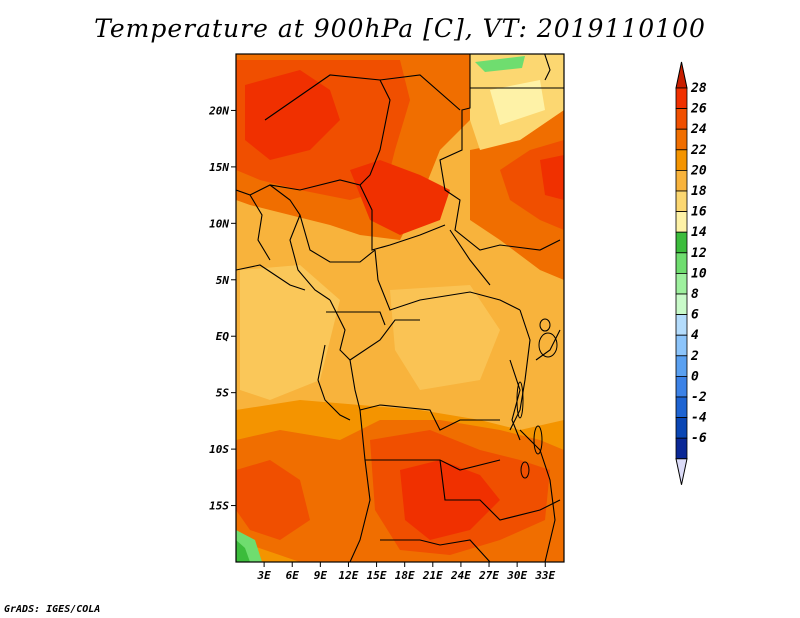 The width and height of the screenshot is (800, 618). I want to click on colorbar-level-label: 2, so click(694, 356).